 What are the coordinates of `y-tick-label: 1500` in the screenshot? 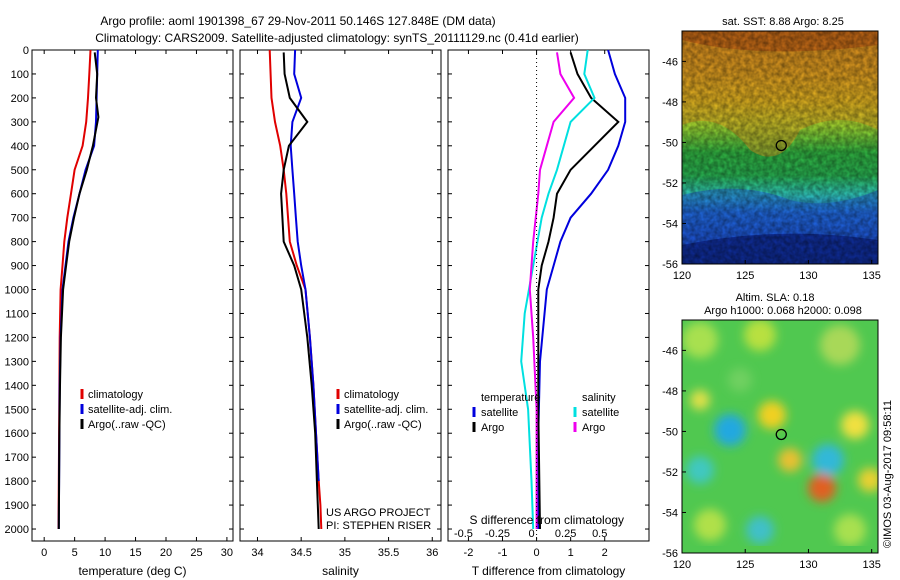 It's located at (17, 410).